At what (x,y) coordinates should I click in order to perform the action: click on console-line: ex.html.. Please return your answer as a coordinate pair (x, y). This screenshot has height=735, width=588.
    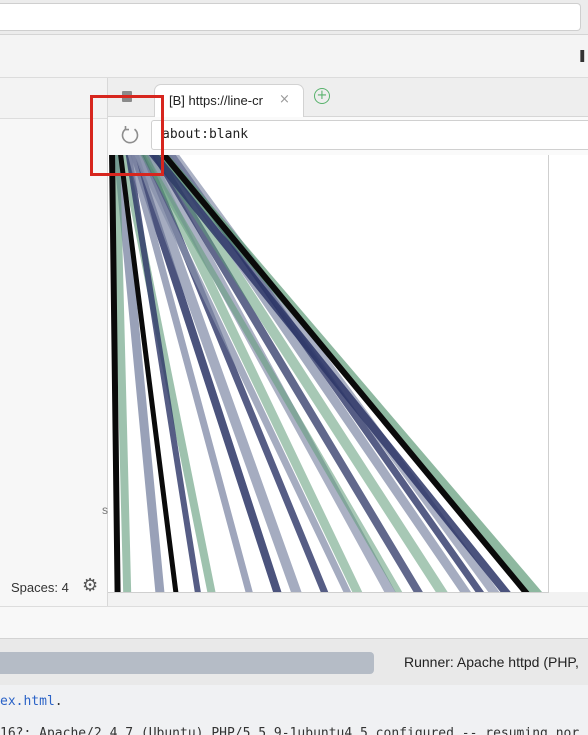
    Looking at the image, I should click on (31, 701).